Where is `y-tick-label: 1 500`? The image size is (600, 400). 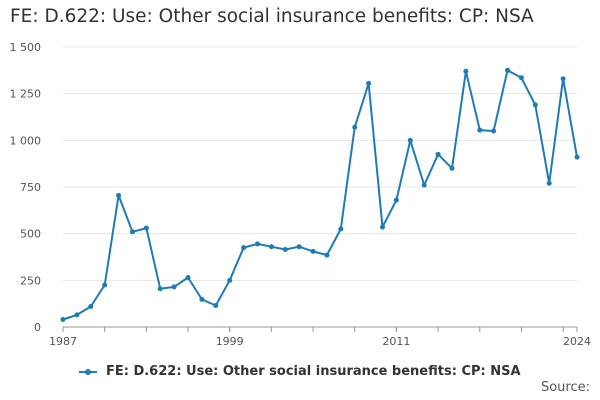
y-tick-label: 1 500 is located at coordinates (26, 47).